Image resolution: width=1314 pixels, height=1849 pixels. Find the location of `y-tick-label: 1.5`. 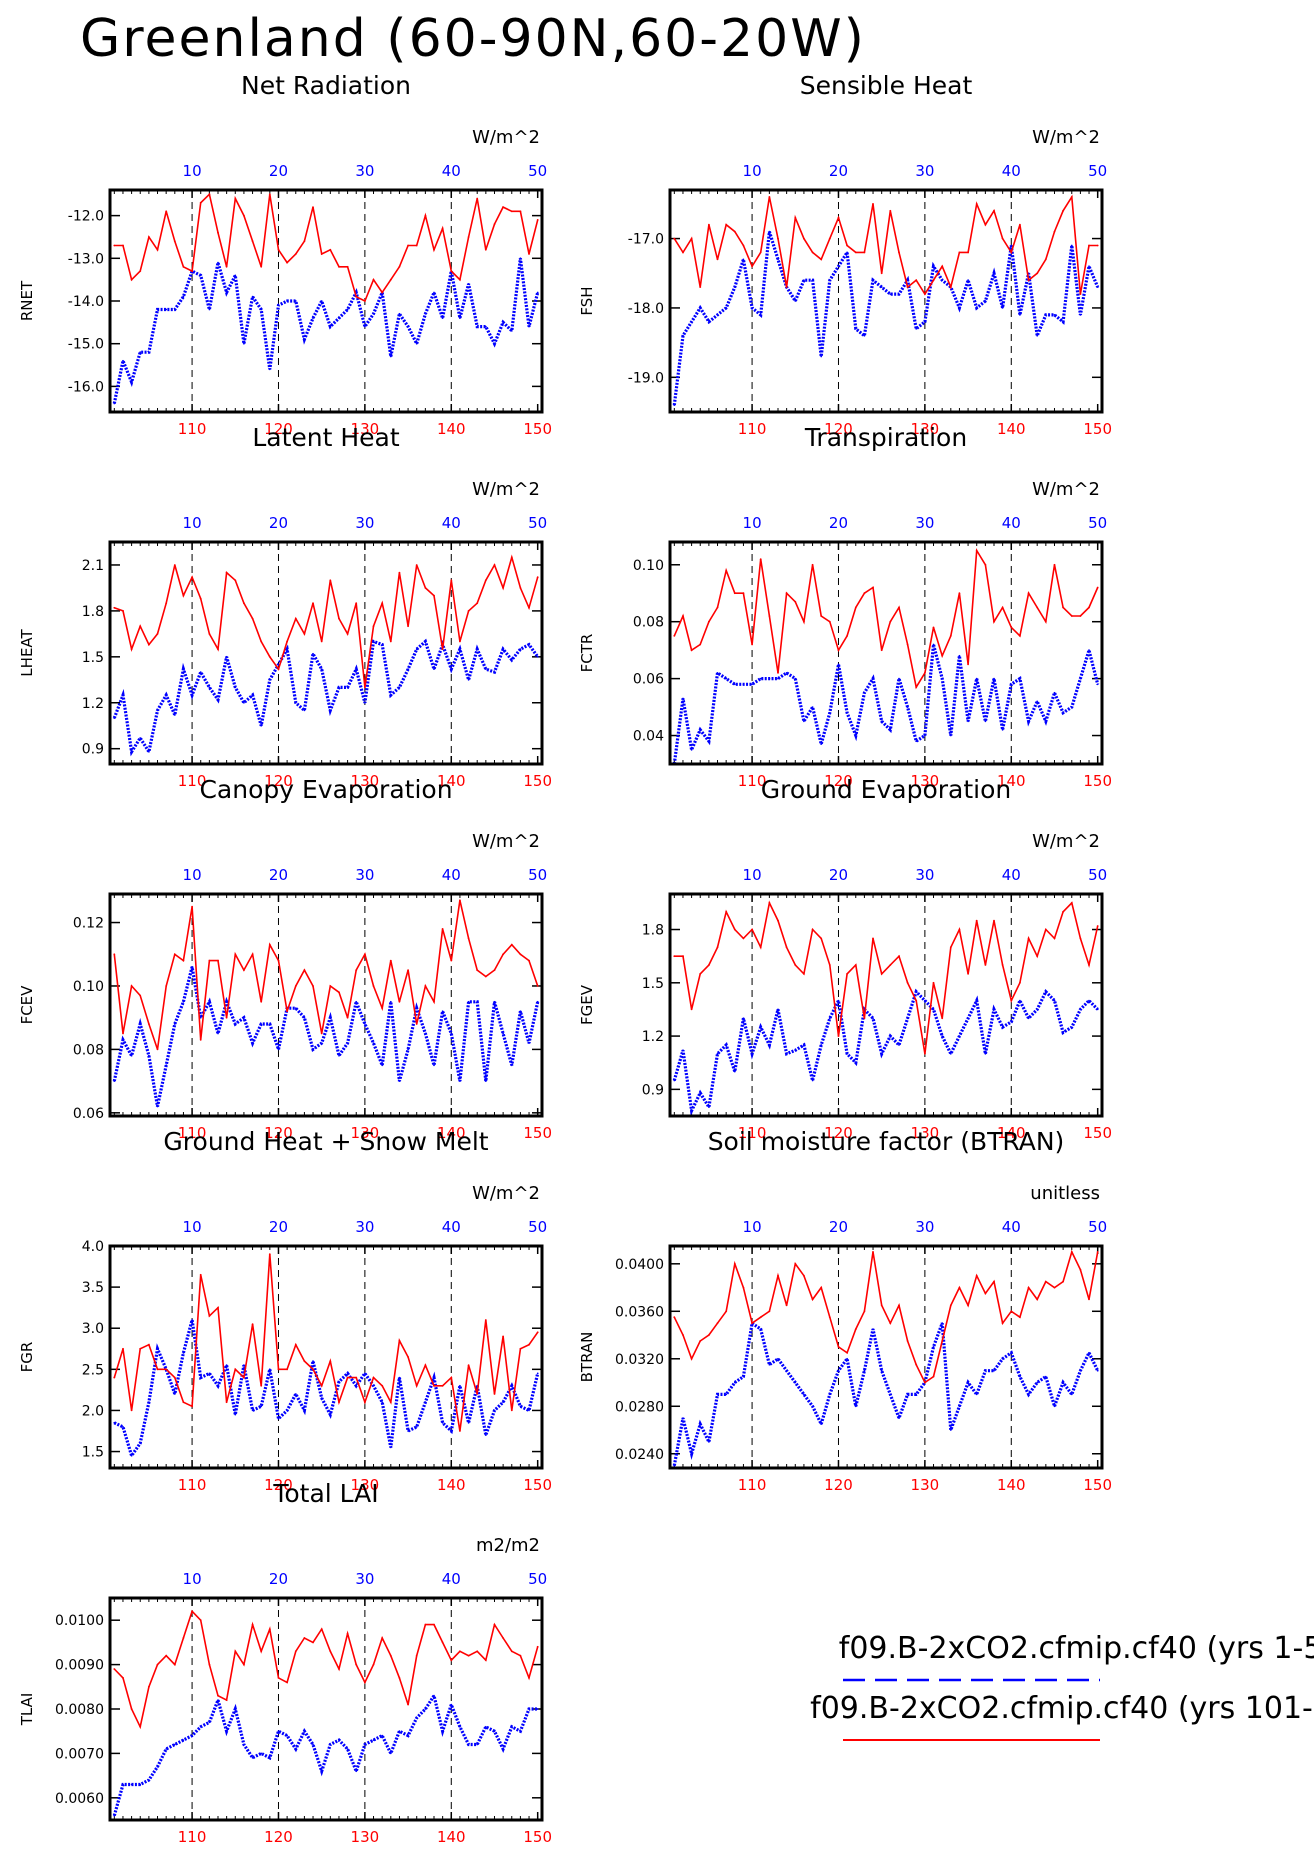

y-tick-label: 1.5 is located at coordinates (93, 658).